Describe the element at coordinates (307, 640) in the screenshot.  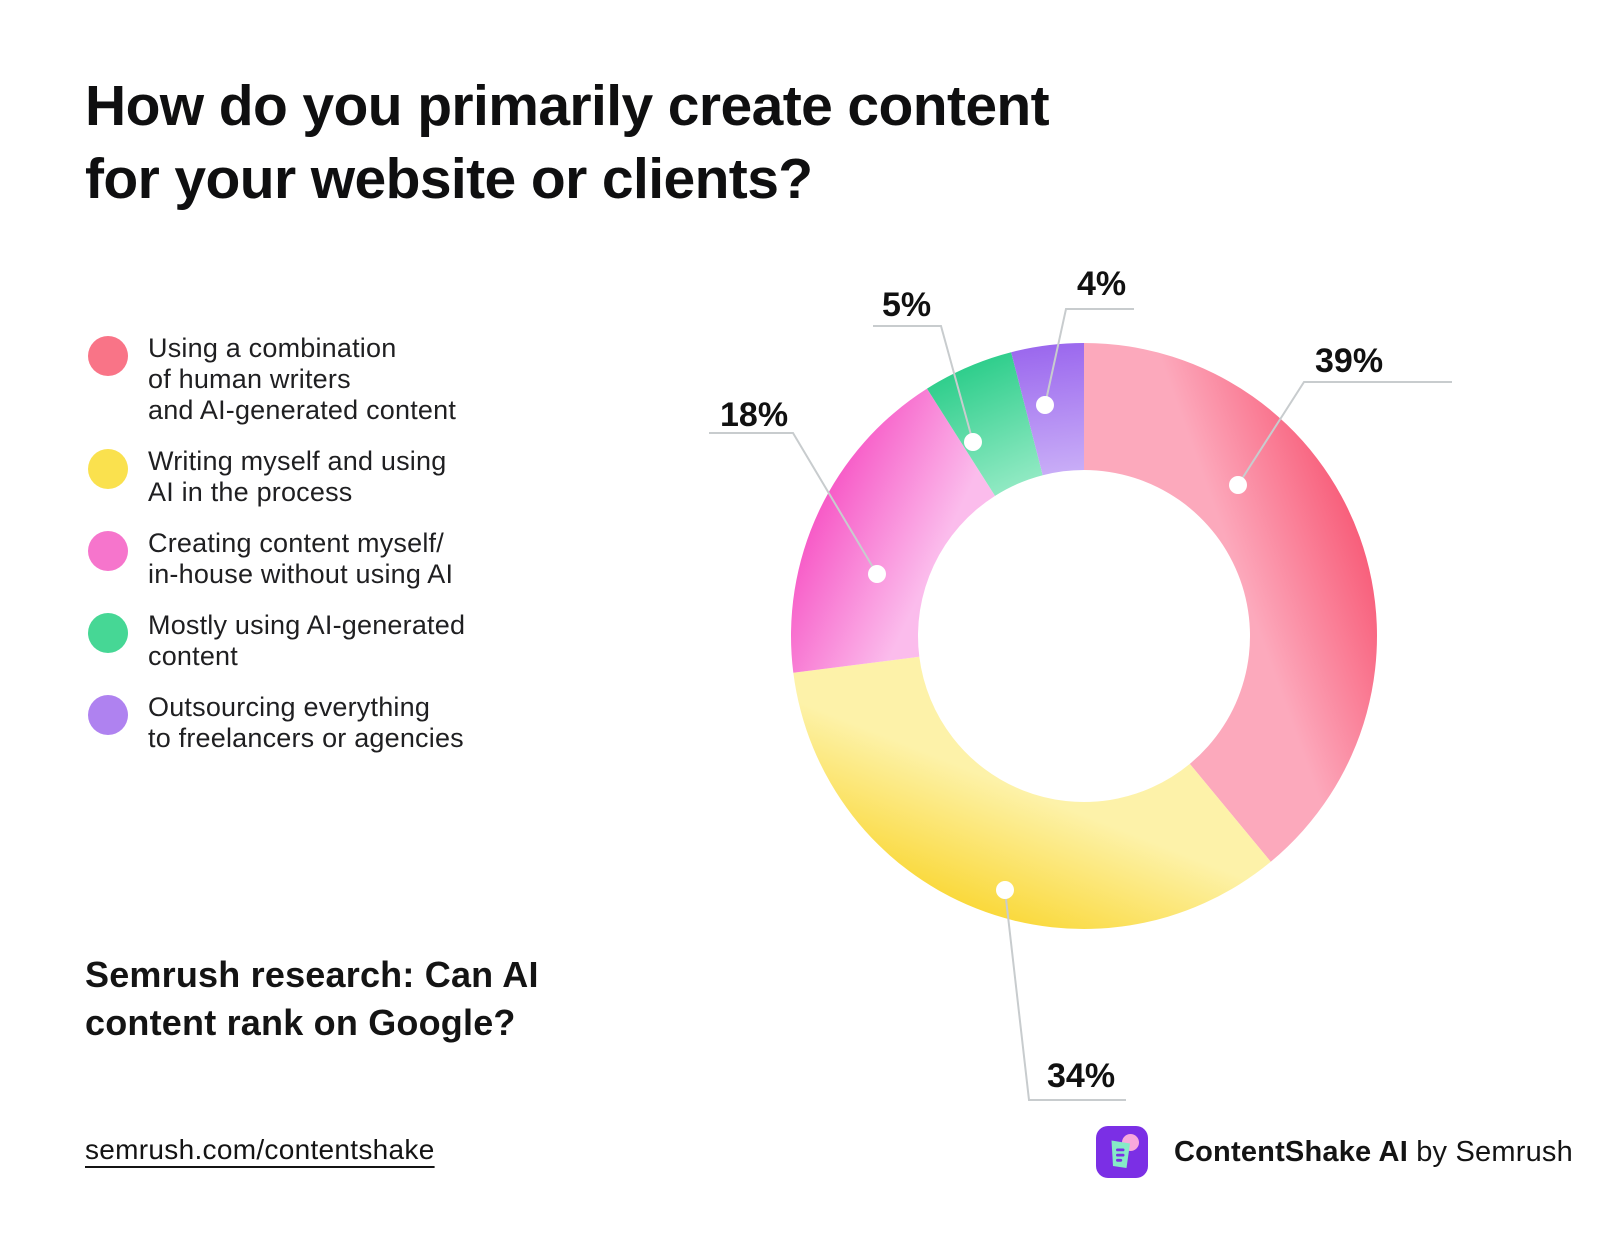
I see `legend-label: Mostly using AI-generated content` at that location.